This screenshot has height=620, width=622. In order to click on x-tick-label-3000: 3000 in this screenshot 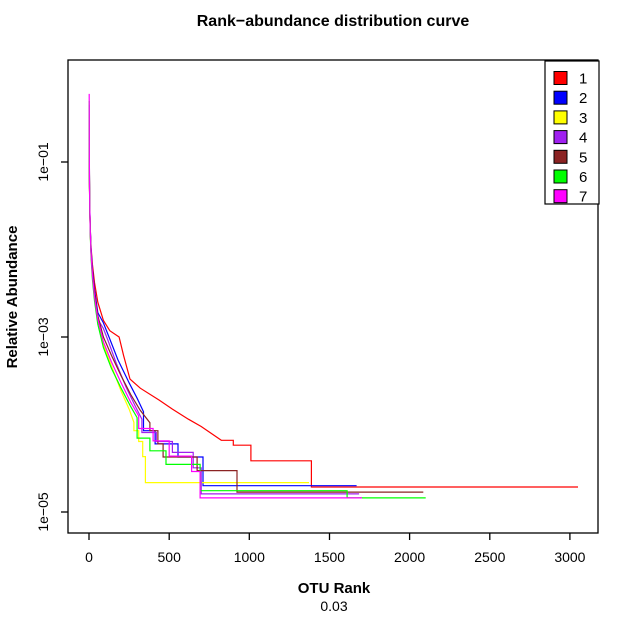, I will do `click(569, 557)`.